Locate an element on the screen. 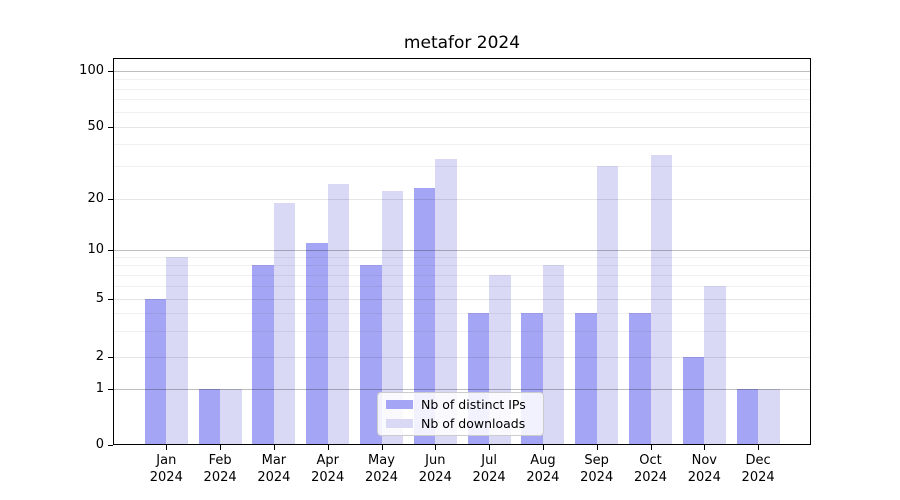 The height and width of the screenshot is (500, 900). bar-ips-dec is located at coordinates (747, 417).